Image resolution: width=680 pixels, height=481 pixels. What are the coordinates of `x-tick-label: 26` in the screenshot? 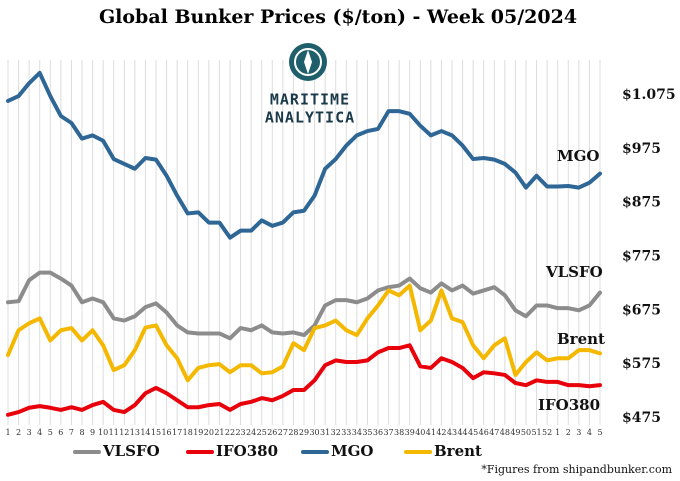 It's located at (272, 432).